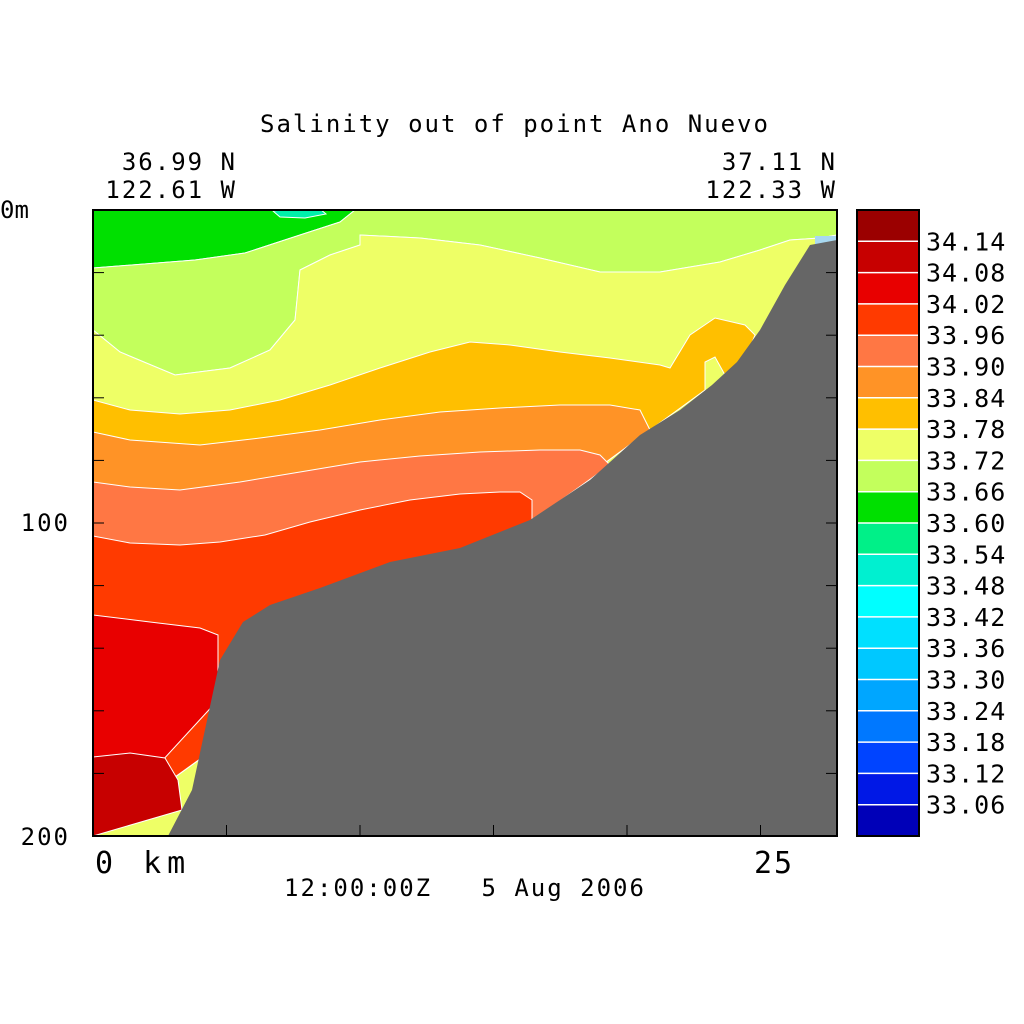  What do you see at coordinates (179, 162) in the screenshot?
I see `start-latitude: 36.99 N` at bounding box center [179, 162].